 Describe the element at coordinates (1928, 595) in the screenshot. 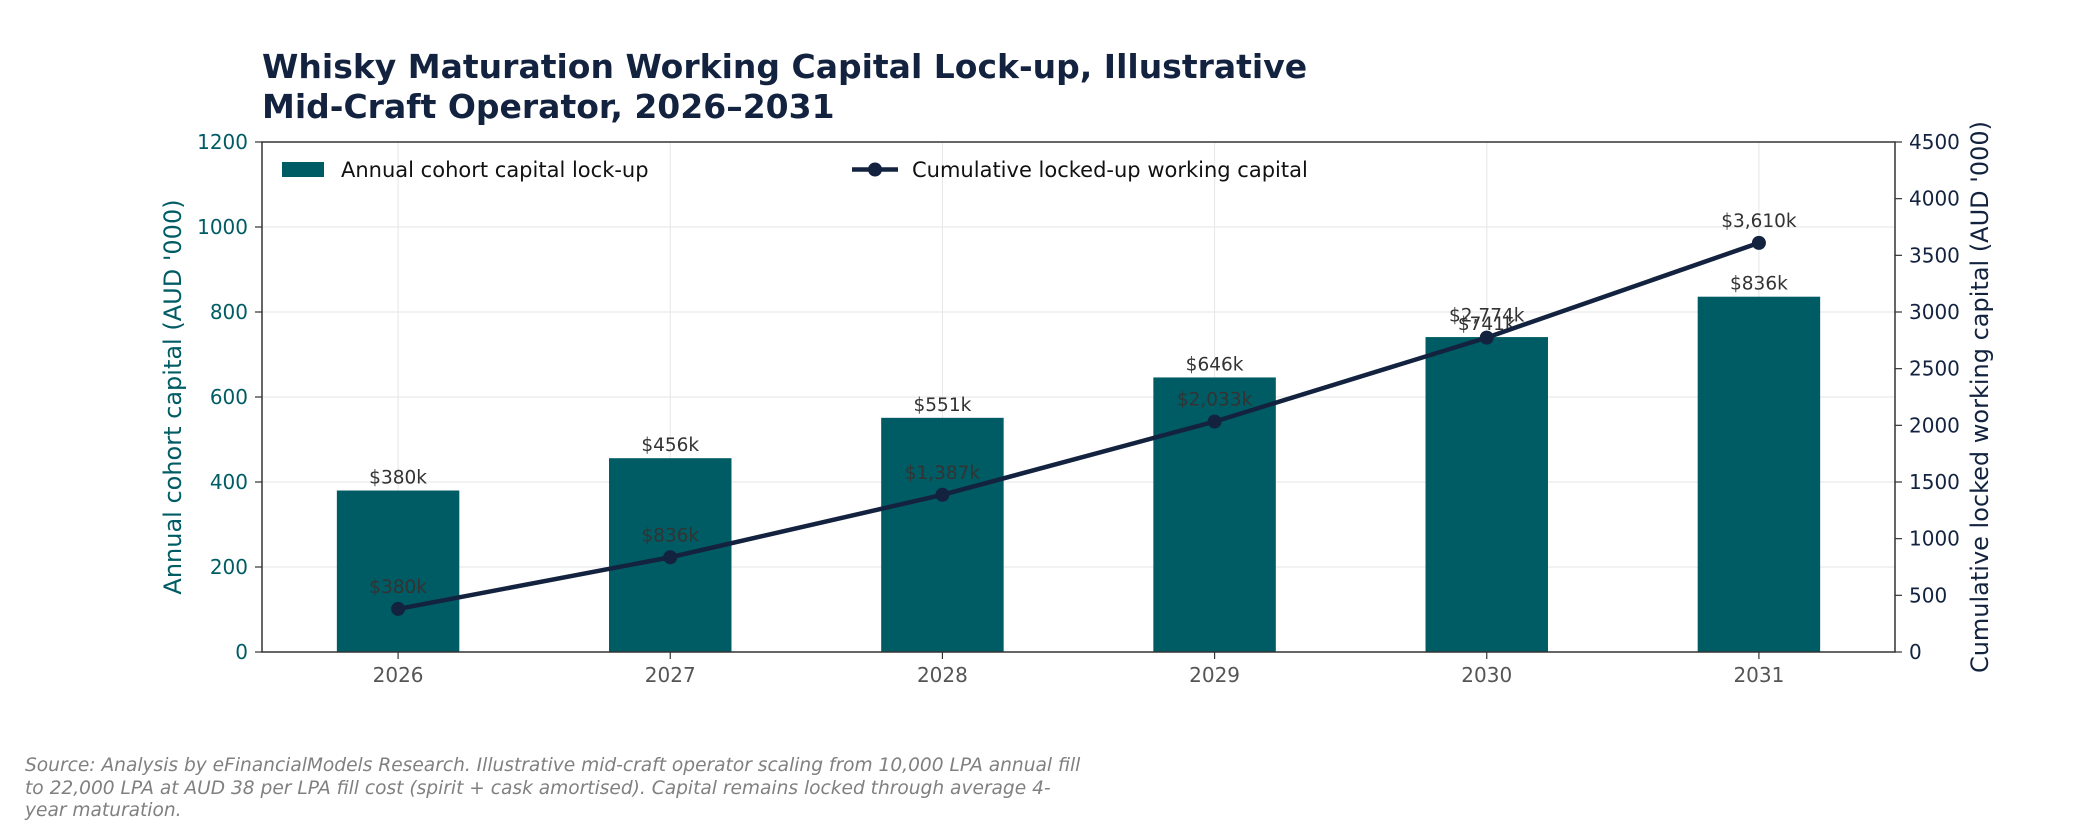

I see `right-axis-tick-label: 500` at that location.